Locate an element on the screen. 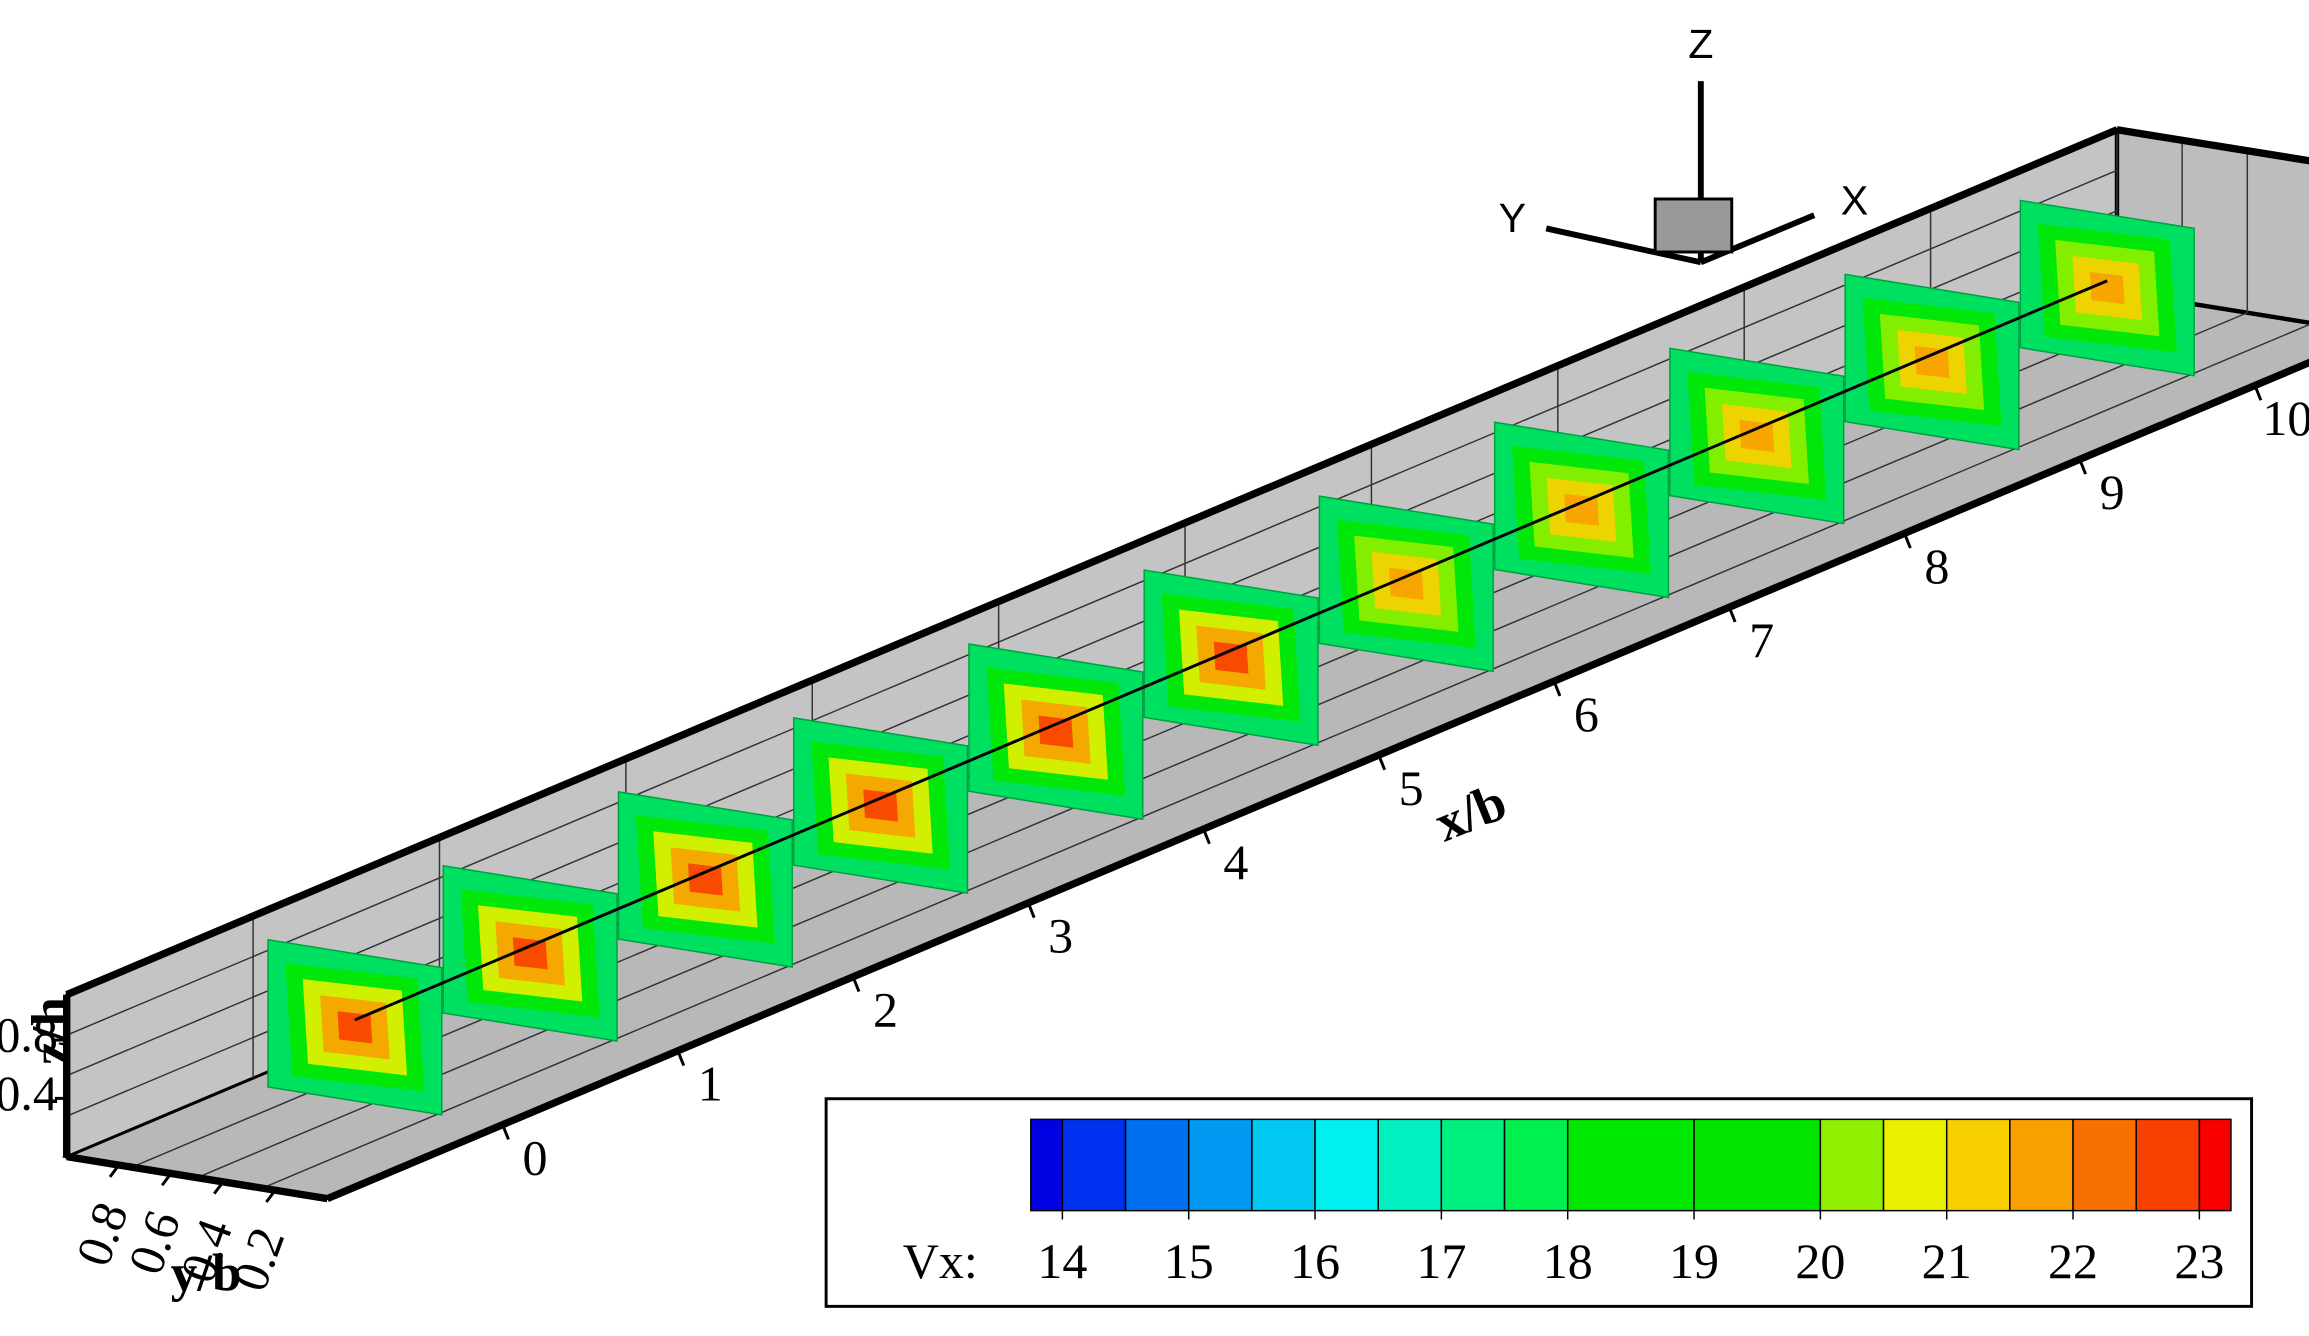 The width and height of the screenshot is (2309, 1336). z-tick-label: 0.8 is located at coordinates (29, 1035).